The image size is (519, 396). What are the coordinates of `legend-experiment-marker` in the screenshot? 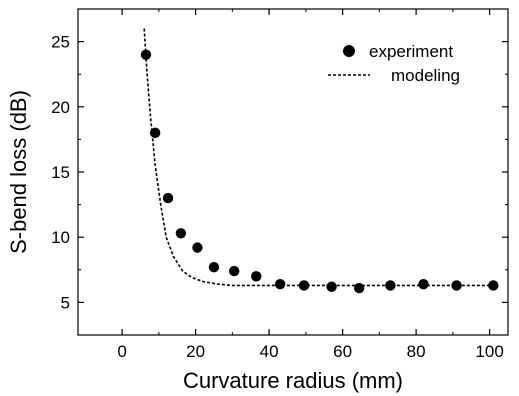 It's located at (349, 51).